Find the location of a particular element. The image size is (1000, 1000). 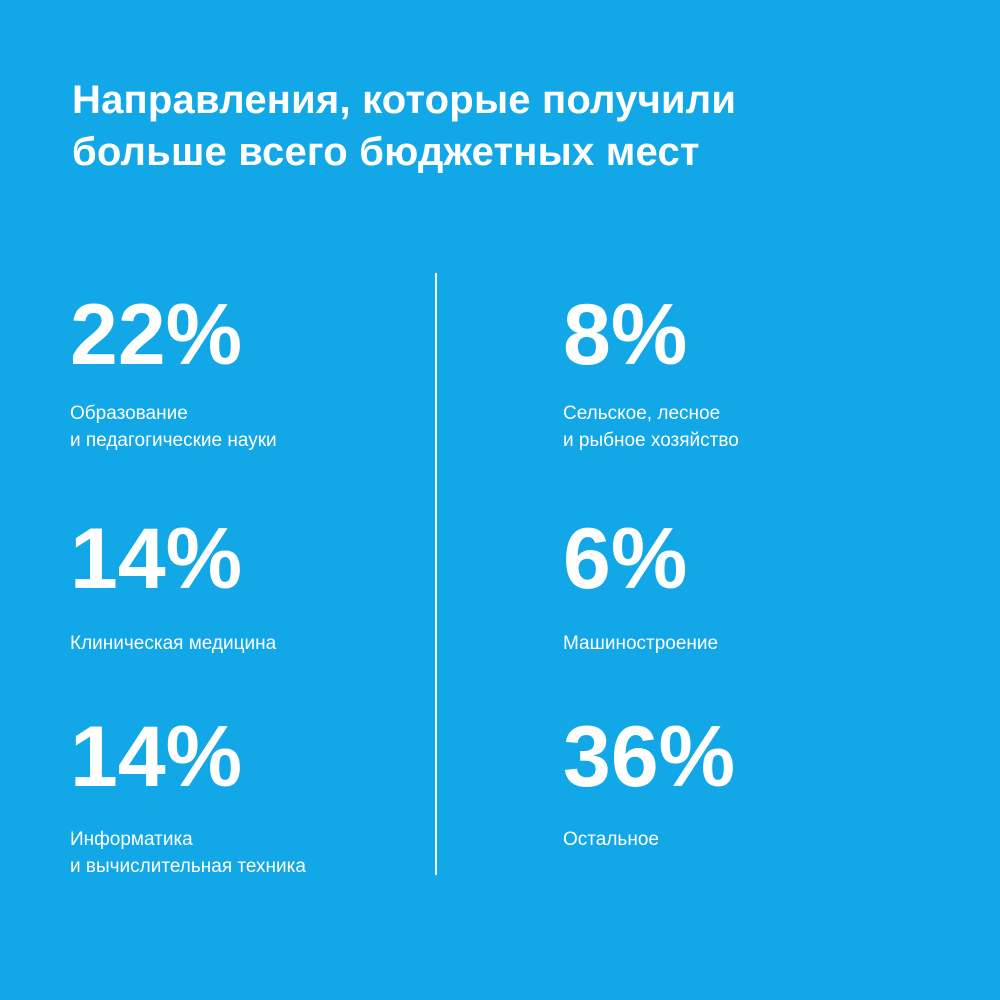

title-line-2: больше всего бюджетных мест is located at coordinates (386, 152).